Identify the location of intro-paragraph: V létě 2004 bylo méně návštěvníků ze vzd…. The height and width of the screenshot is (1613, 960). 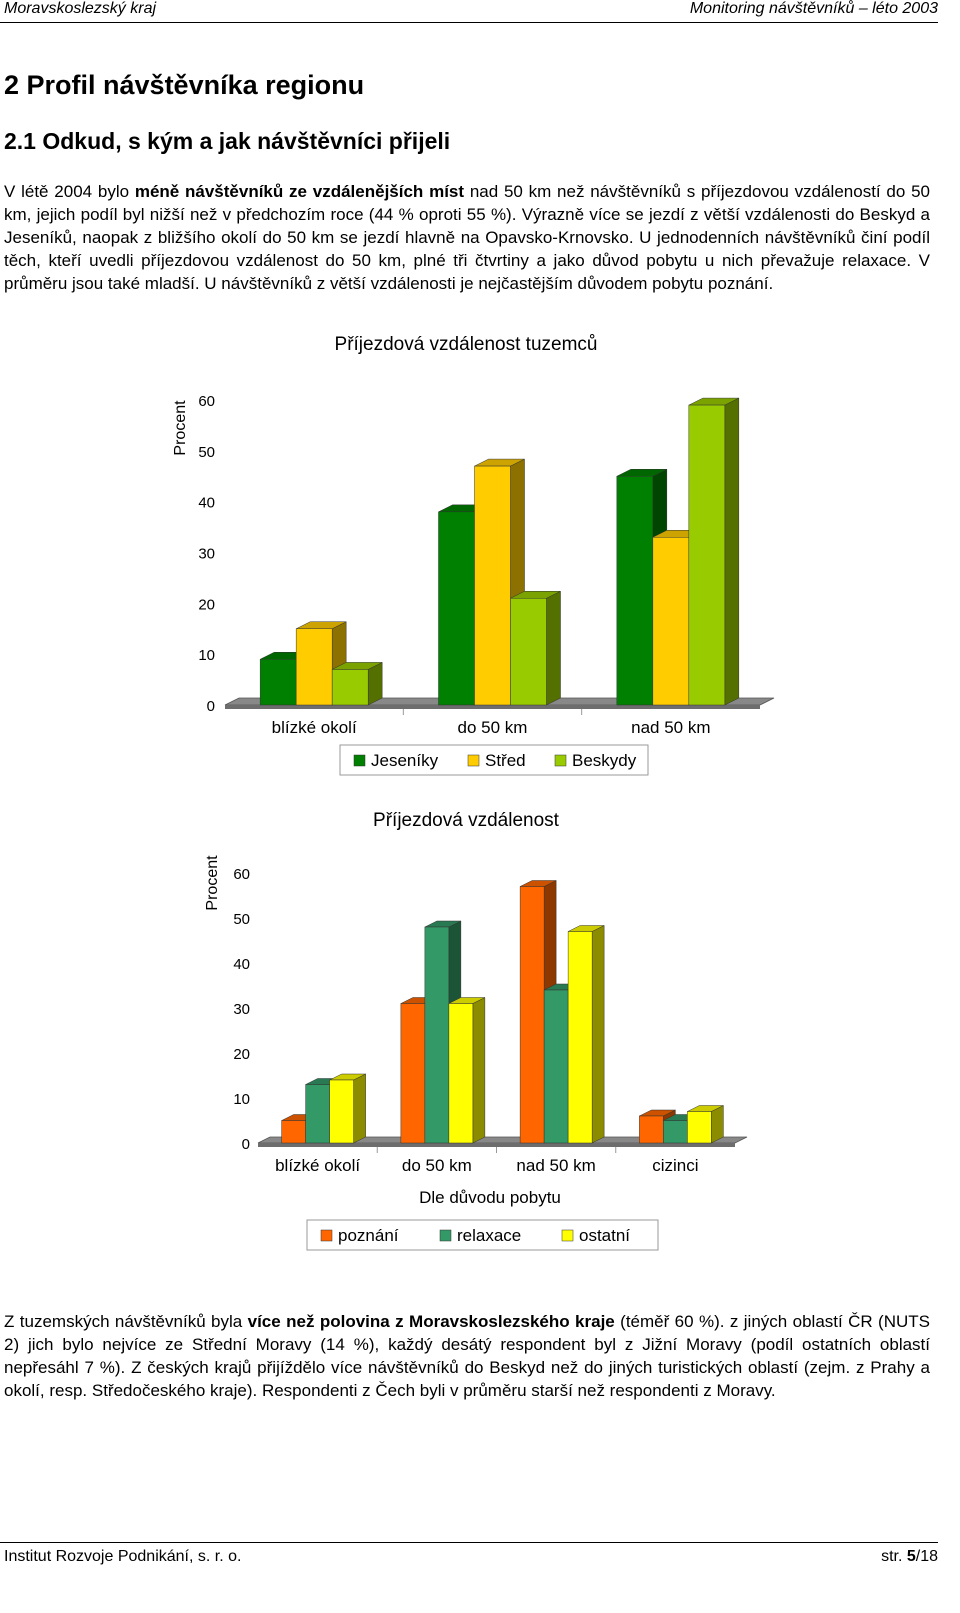
(467, 237).